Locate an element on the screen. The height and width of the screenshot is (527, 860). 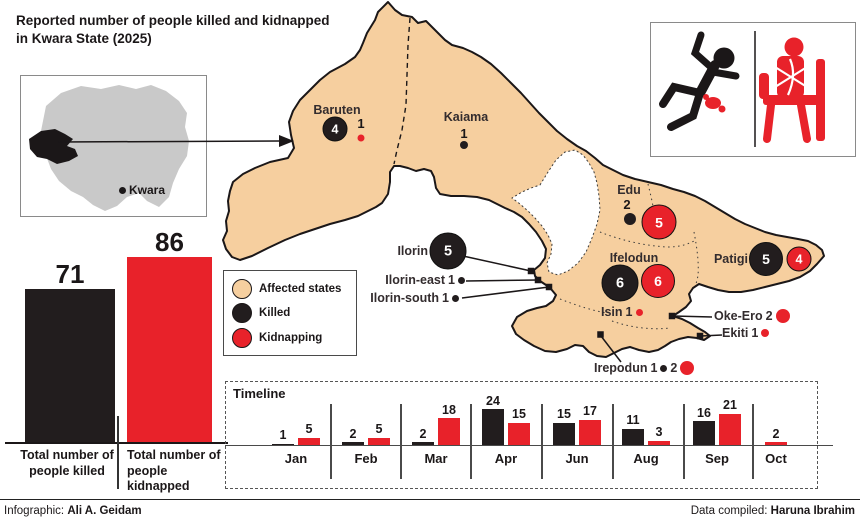
footer-credit-data: Data compiled: Haruna Ibrahim is located at coordinates (773, 511).